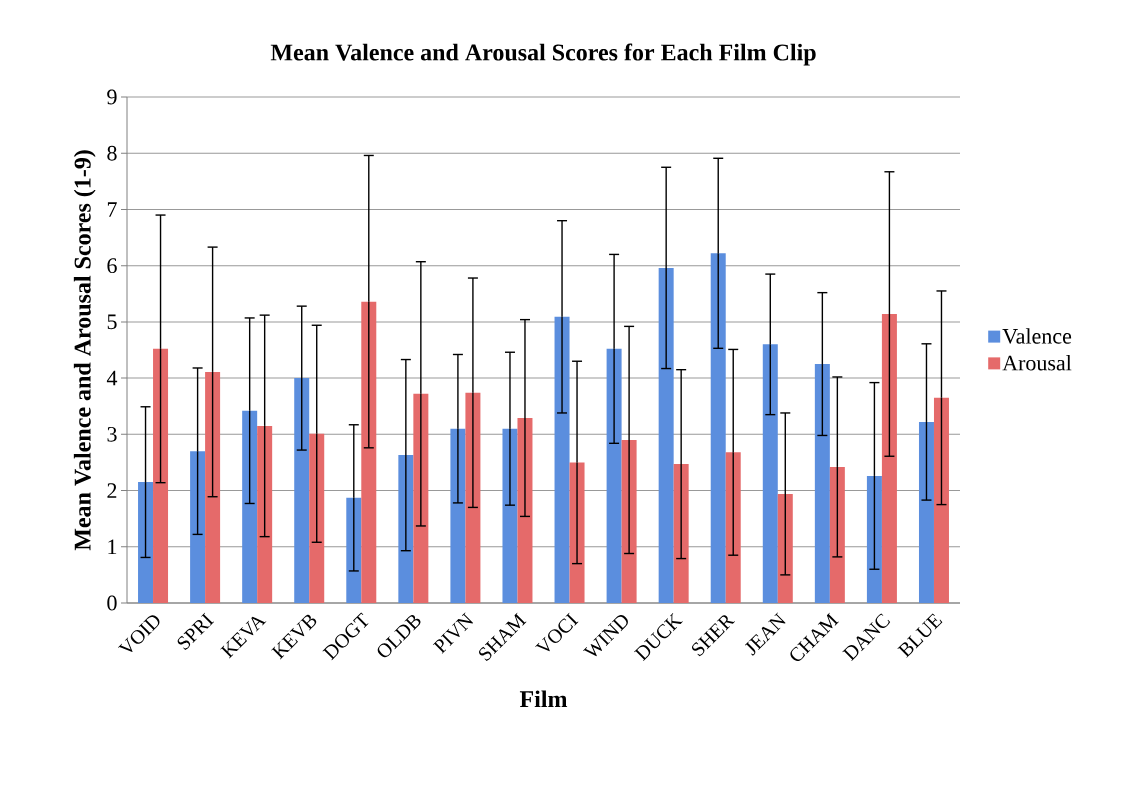  What do you see at coordinates (112, 153) in the screenshot?
I see `y-tick-label: 8` at bounding box center [112, 153].